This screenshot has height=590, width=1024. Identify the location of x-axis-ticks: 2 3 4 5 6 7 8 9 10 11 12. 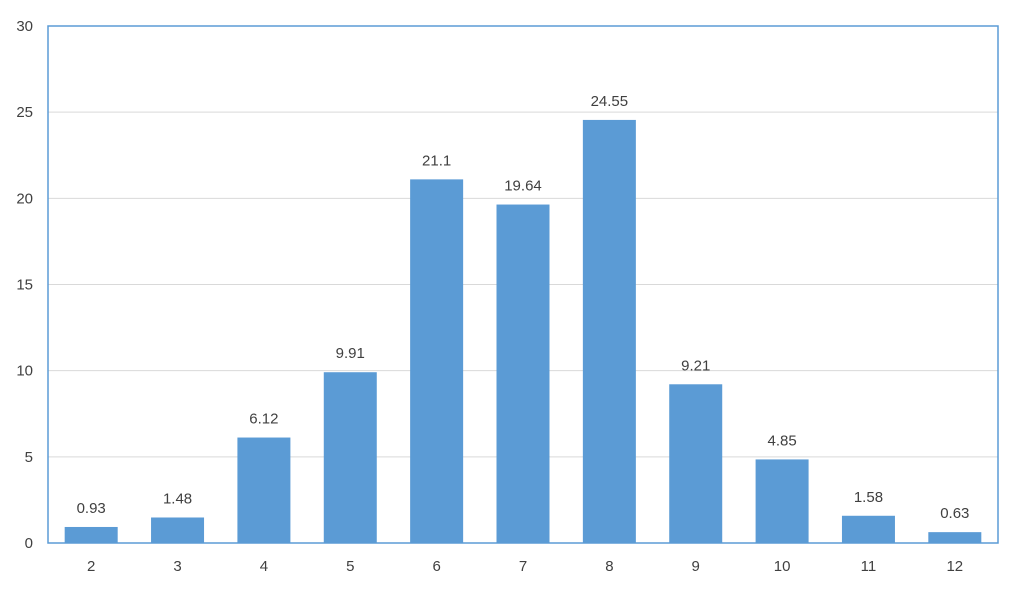
(525, 566).